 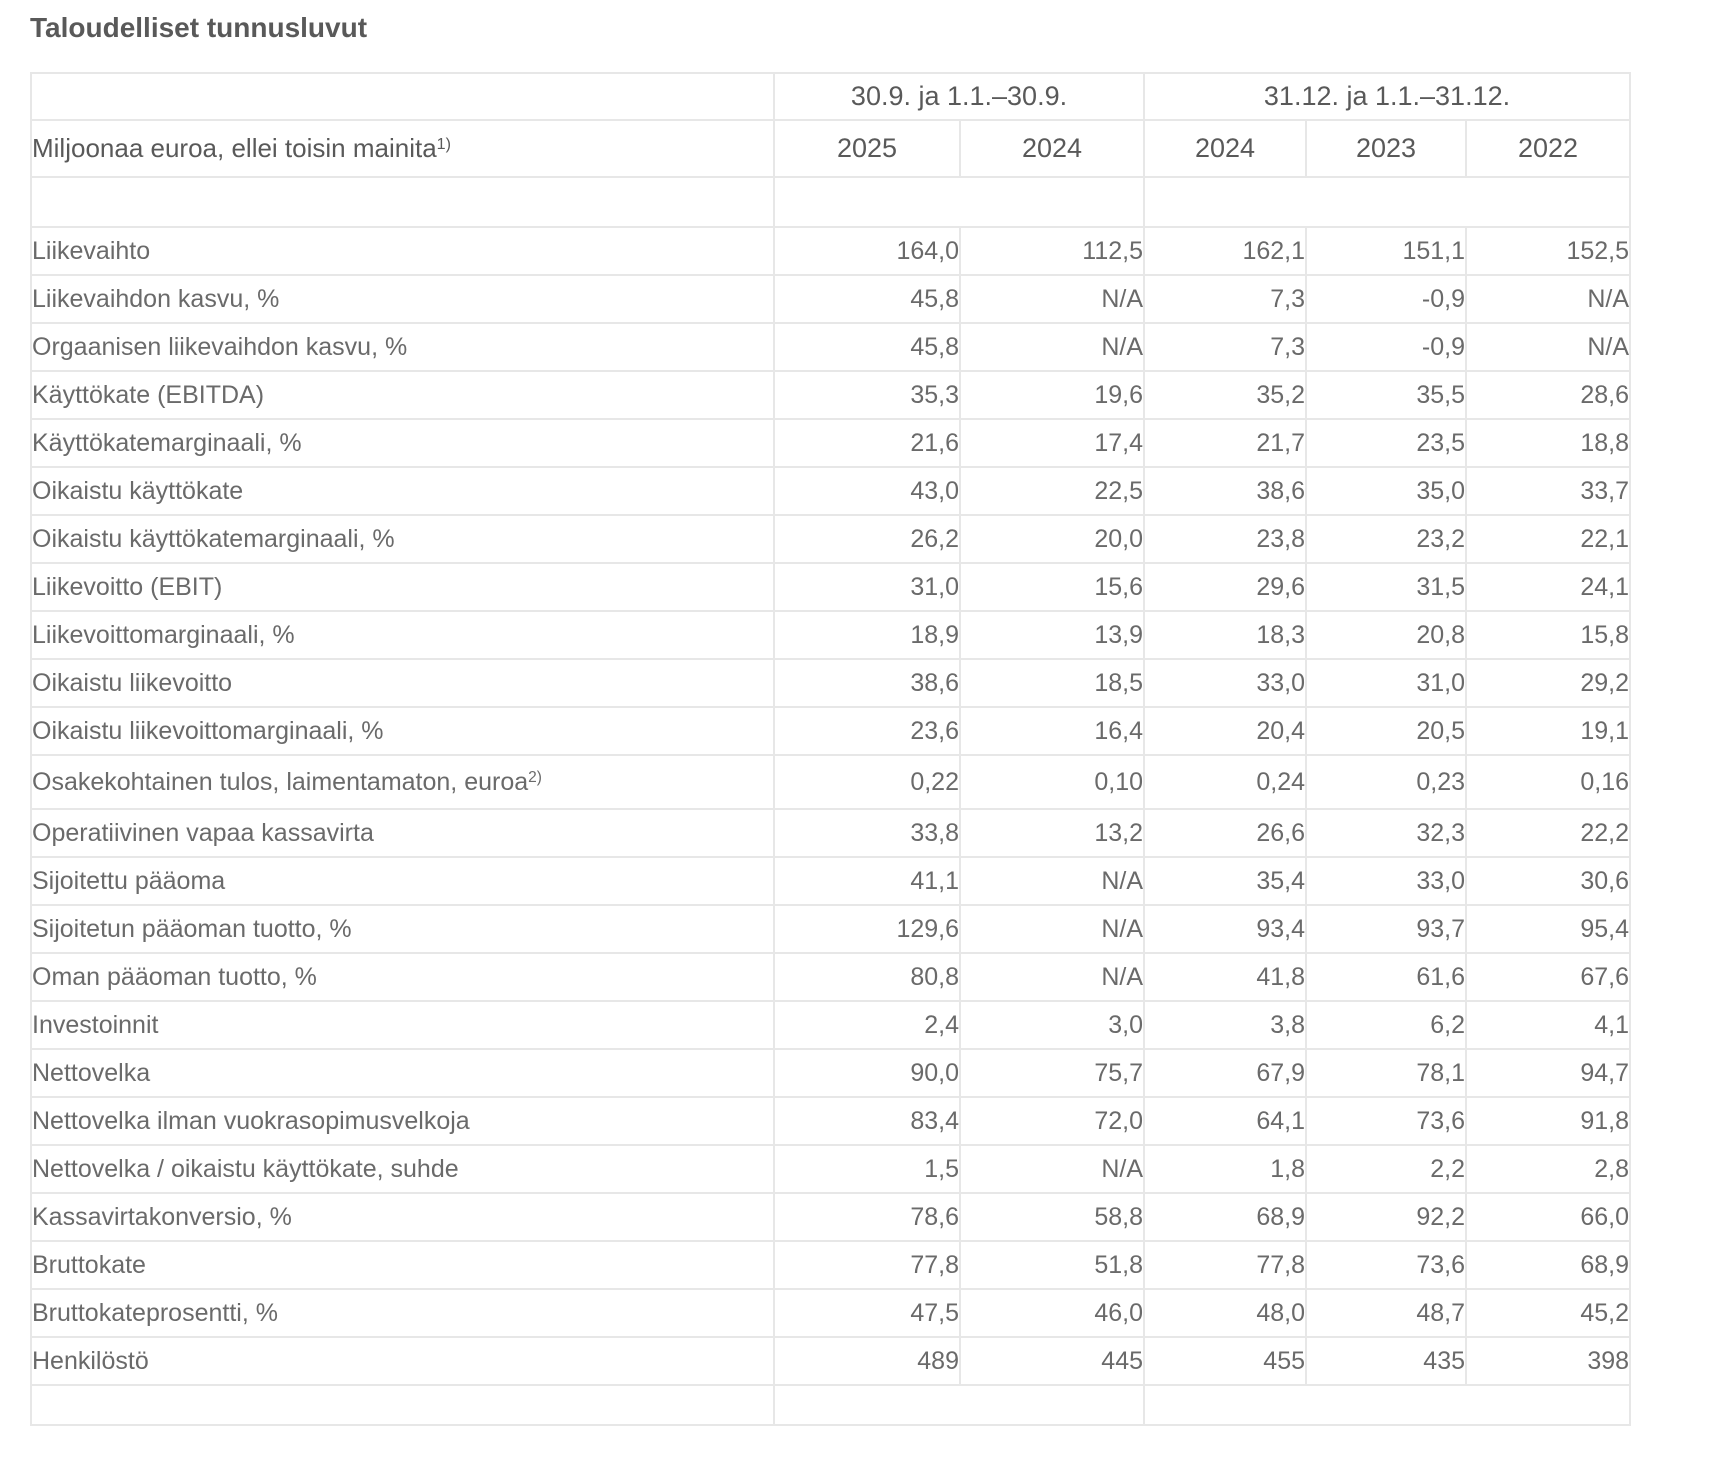 What do you see at coordinates (1386, 833) in the screenshot?
I see `value-cell: 32,3` at bounding box center [1386, 833].